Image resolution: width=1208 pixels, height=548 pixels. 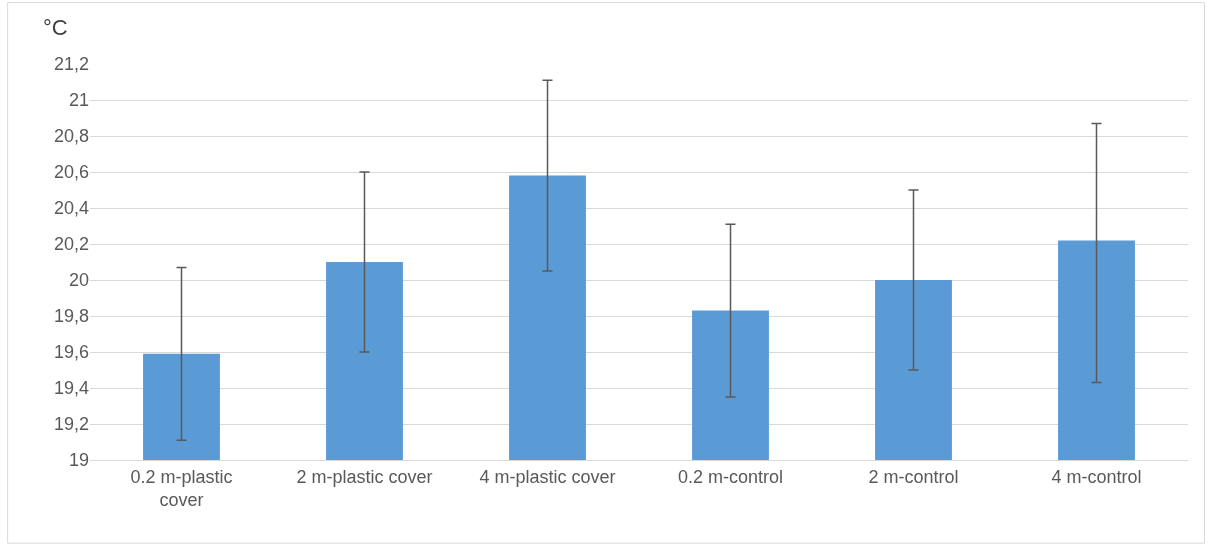 I want to click on y-axis-title: °C, so click(x=55, y=27).